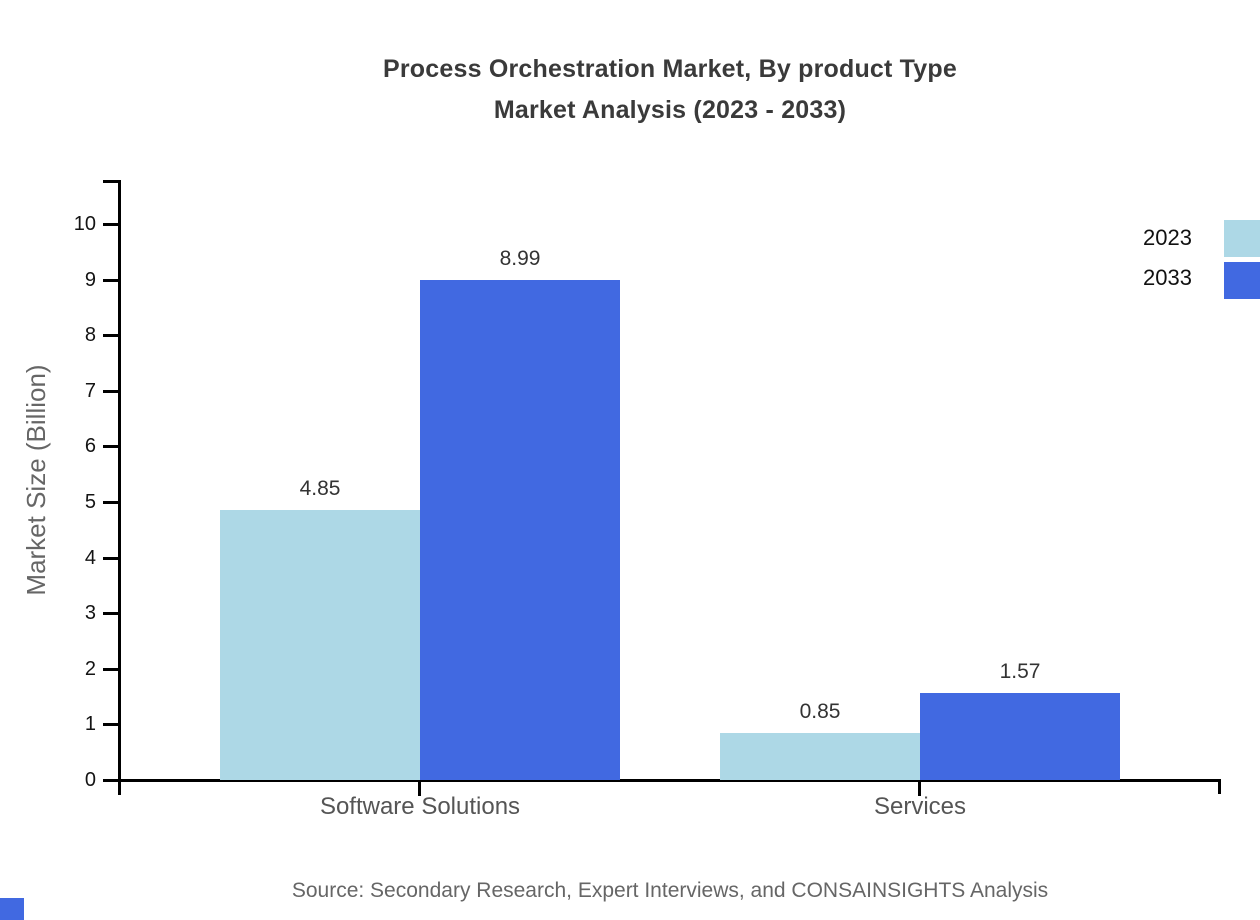 This screenshot has width=1260, height=920. I want to click on bar-value-label: 8.99, so click(520, 259).